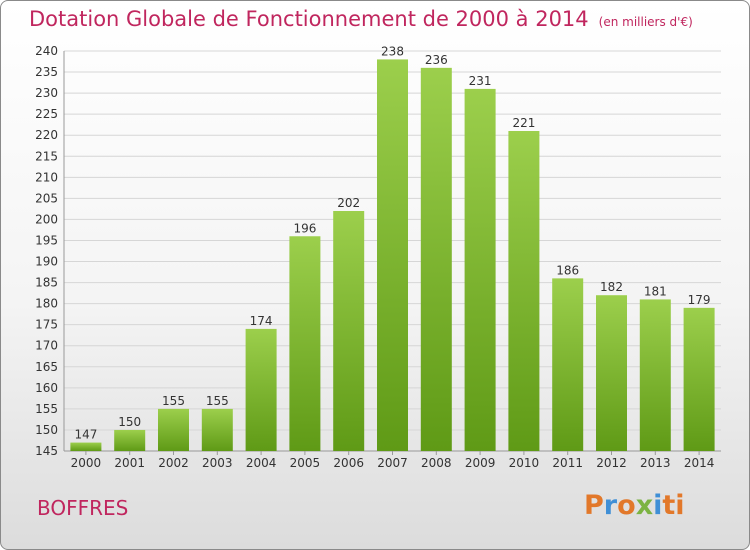  I want to click on bar-2004, so click(261, 389).